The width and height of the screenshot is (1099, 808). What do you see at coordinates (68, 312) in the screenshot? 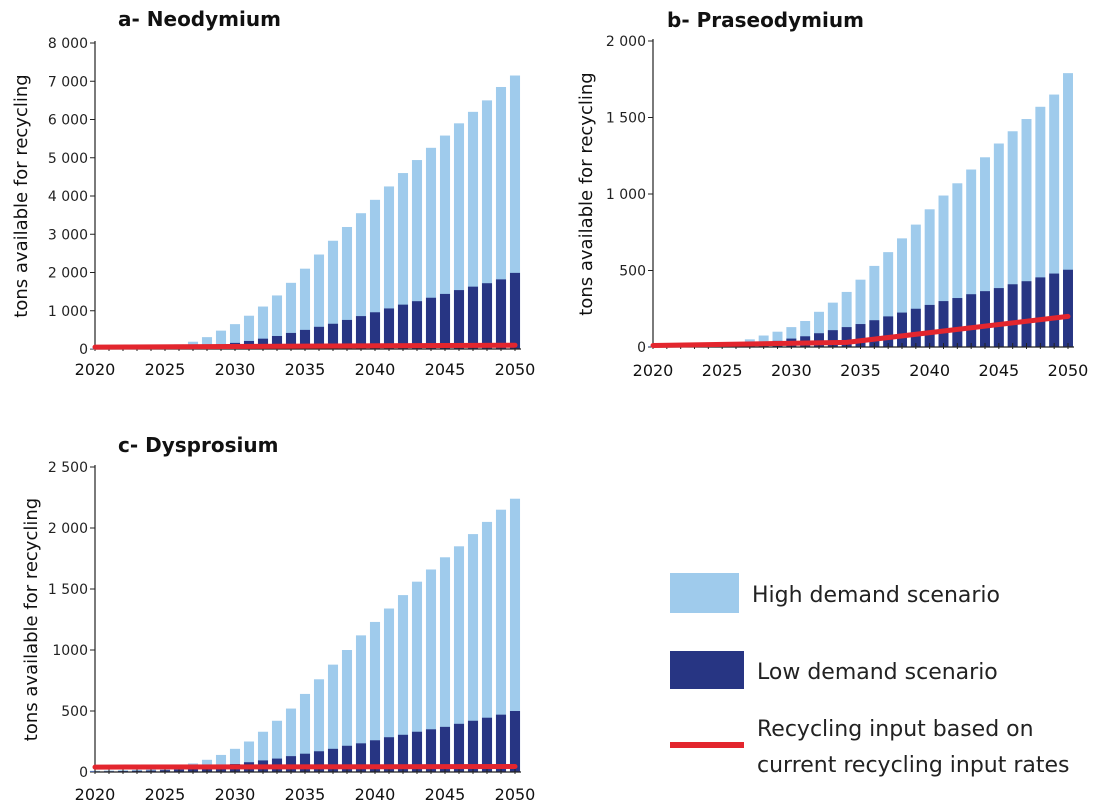
I see `y-tick-label: 1 000` at bounding box center [68, 312].